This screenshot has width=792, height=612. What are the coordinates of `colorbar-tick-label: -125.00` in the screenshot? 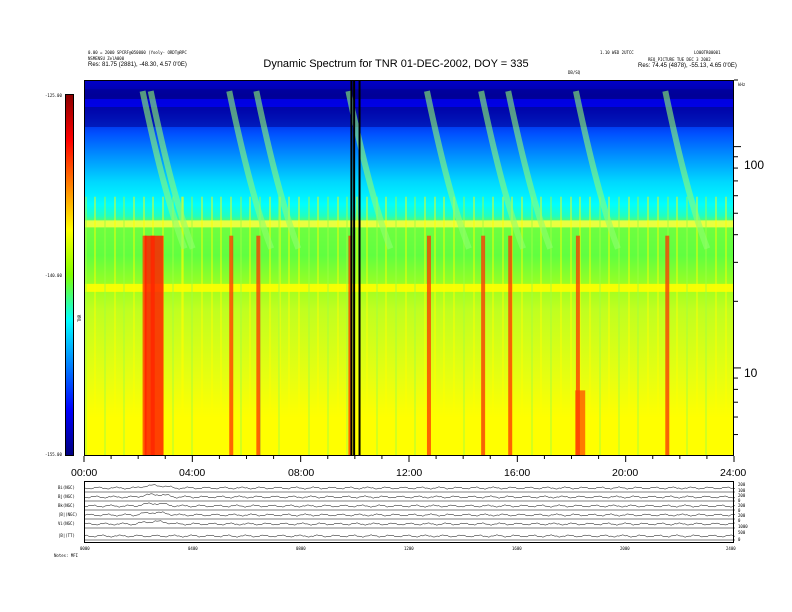 It's located at (53, 95).